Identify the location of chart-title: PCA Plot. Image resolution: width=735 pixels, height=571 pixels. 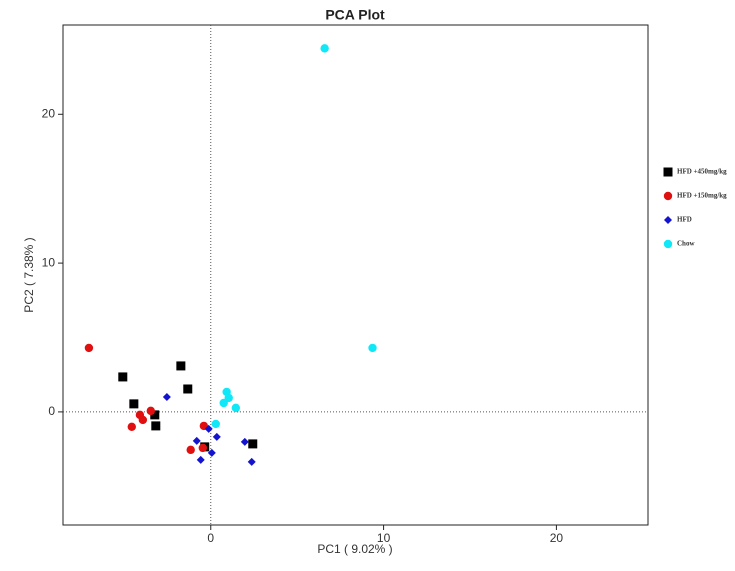
(355, 15).